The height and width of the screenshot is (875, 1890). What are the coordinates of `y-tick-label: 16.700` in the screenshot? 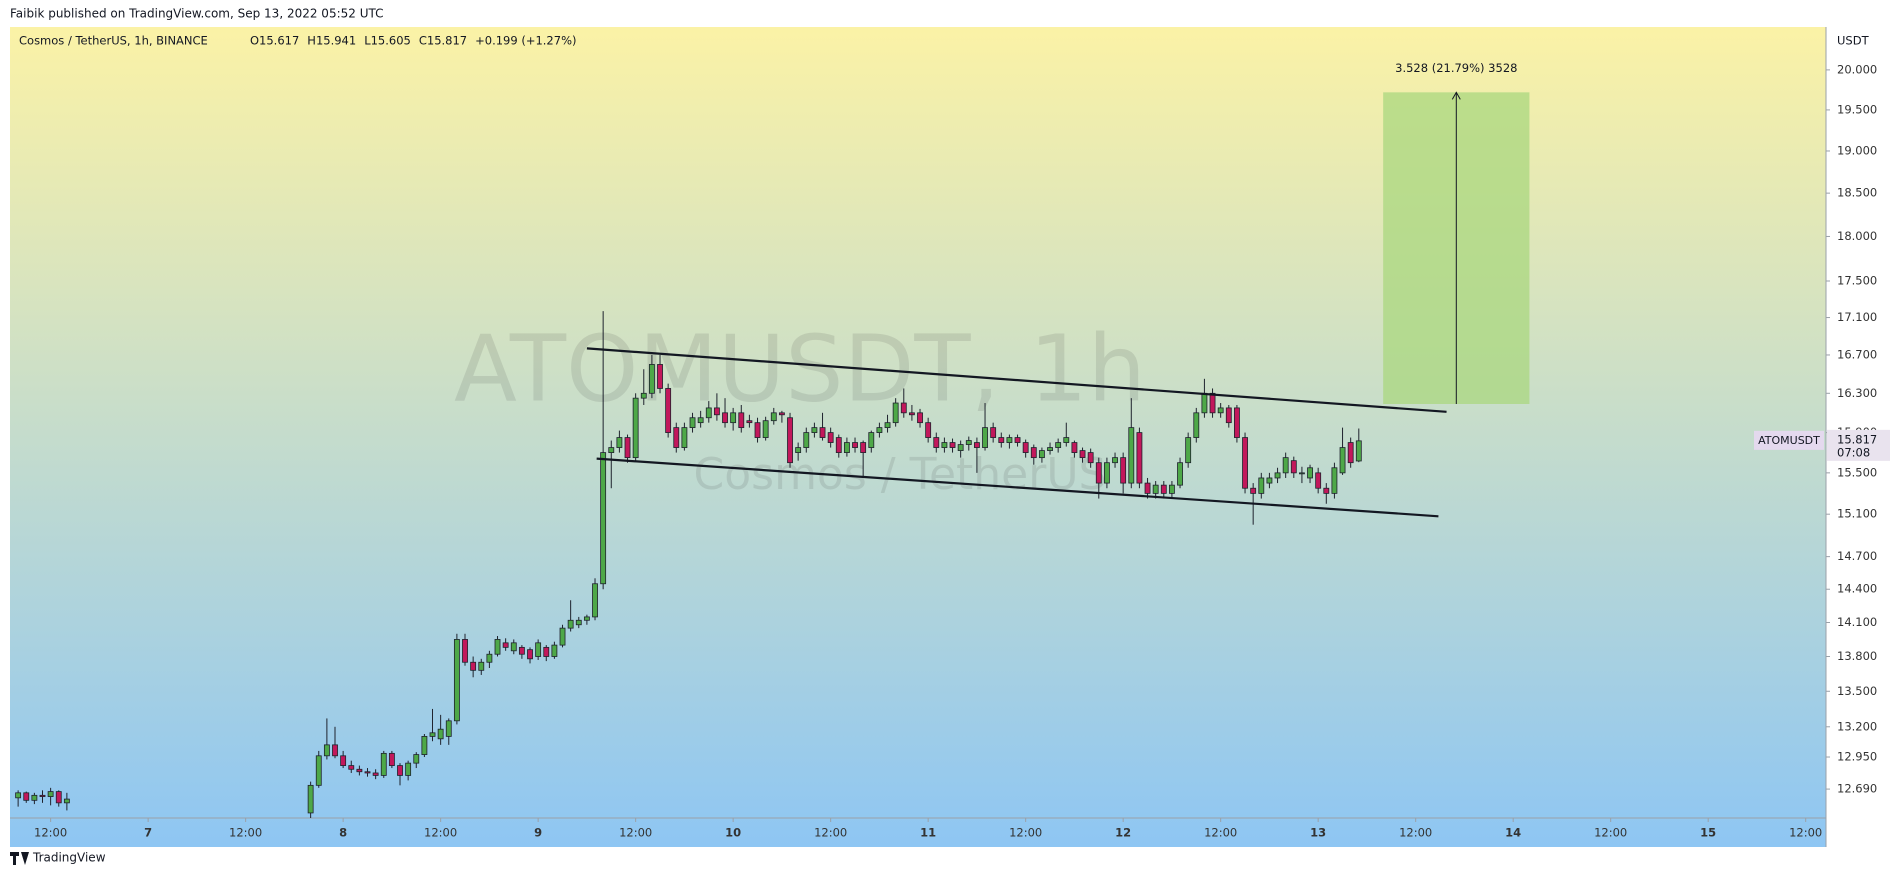 It's located at (1857, 354).